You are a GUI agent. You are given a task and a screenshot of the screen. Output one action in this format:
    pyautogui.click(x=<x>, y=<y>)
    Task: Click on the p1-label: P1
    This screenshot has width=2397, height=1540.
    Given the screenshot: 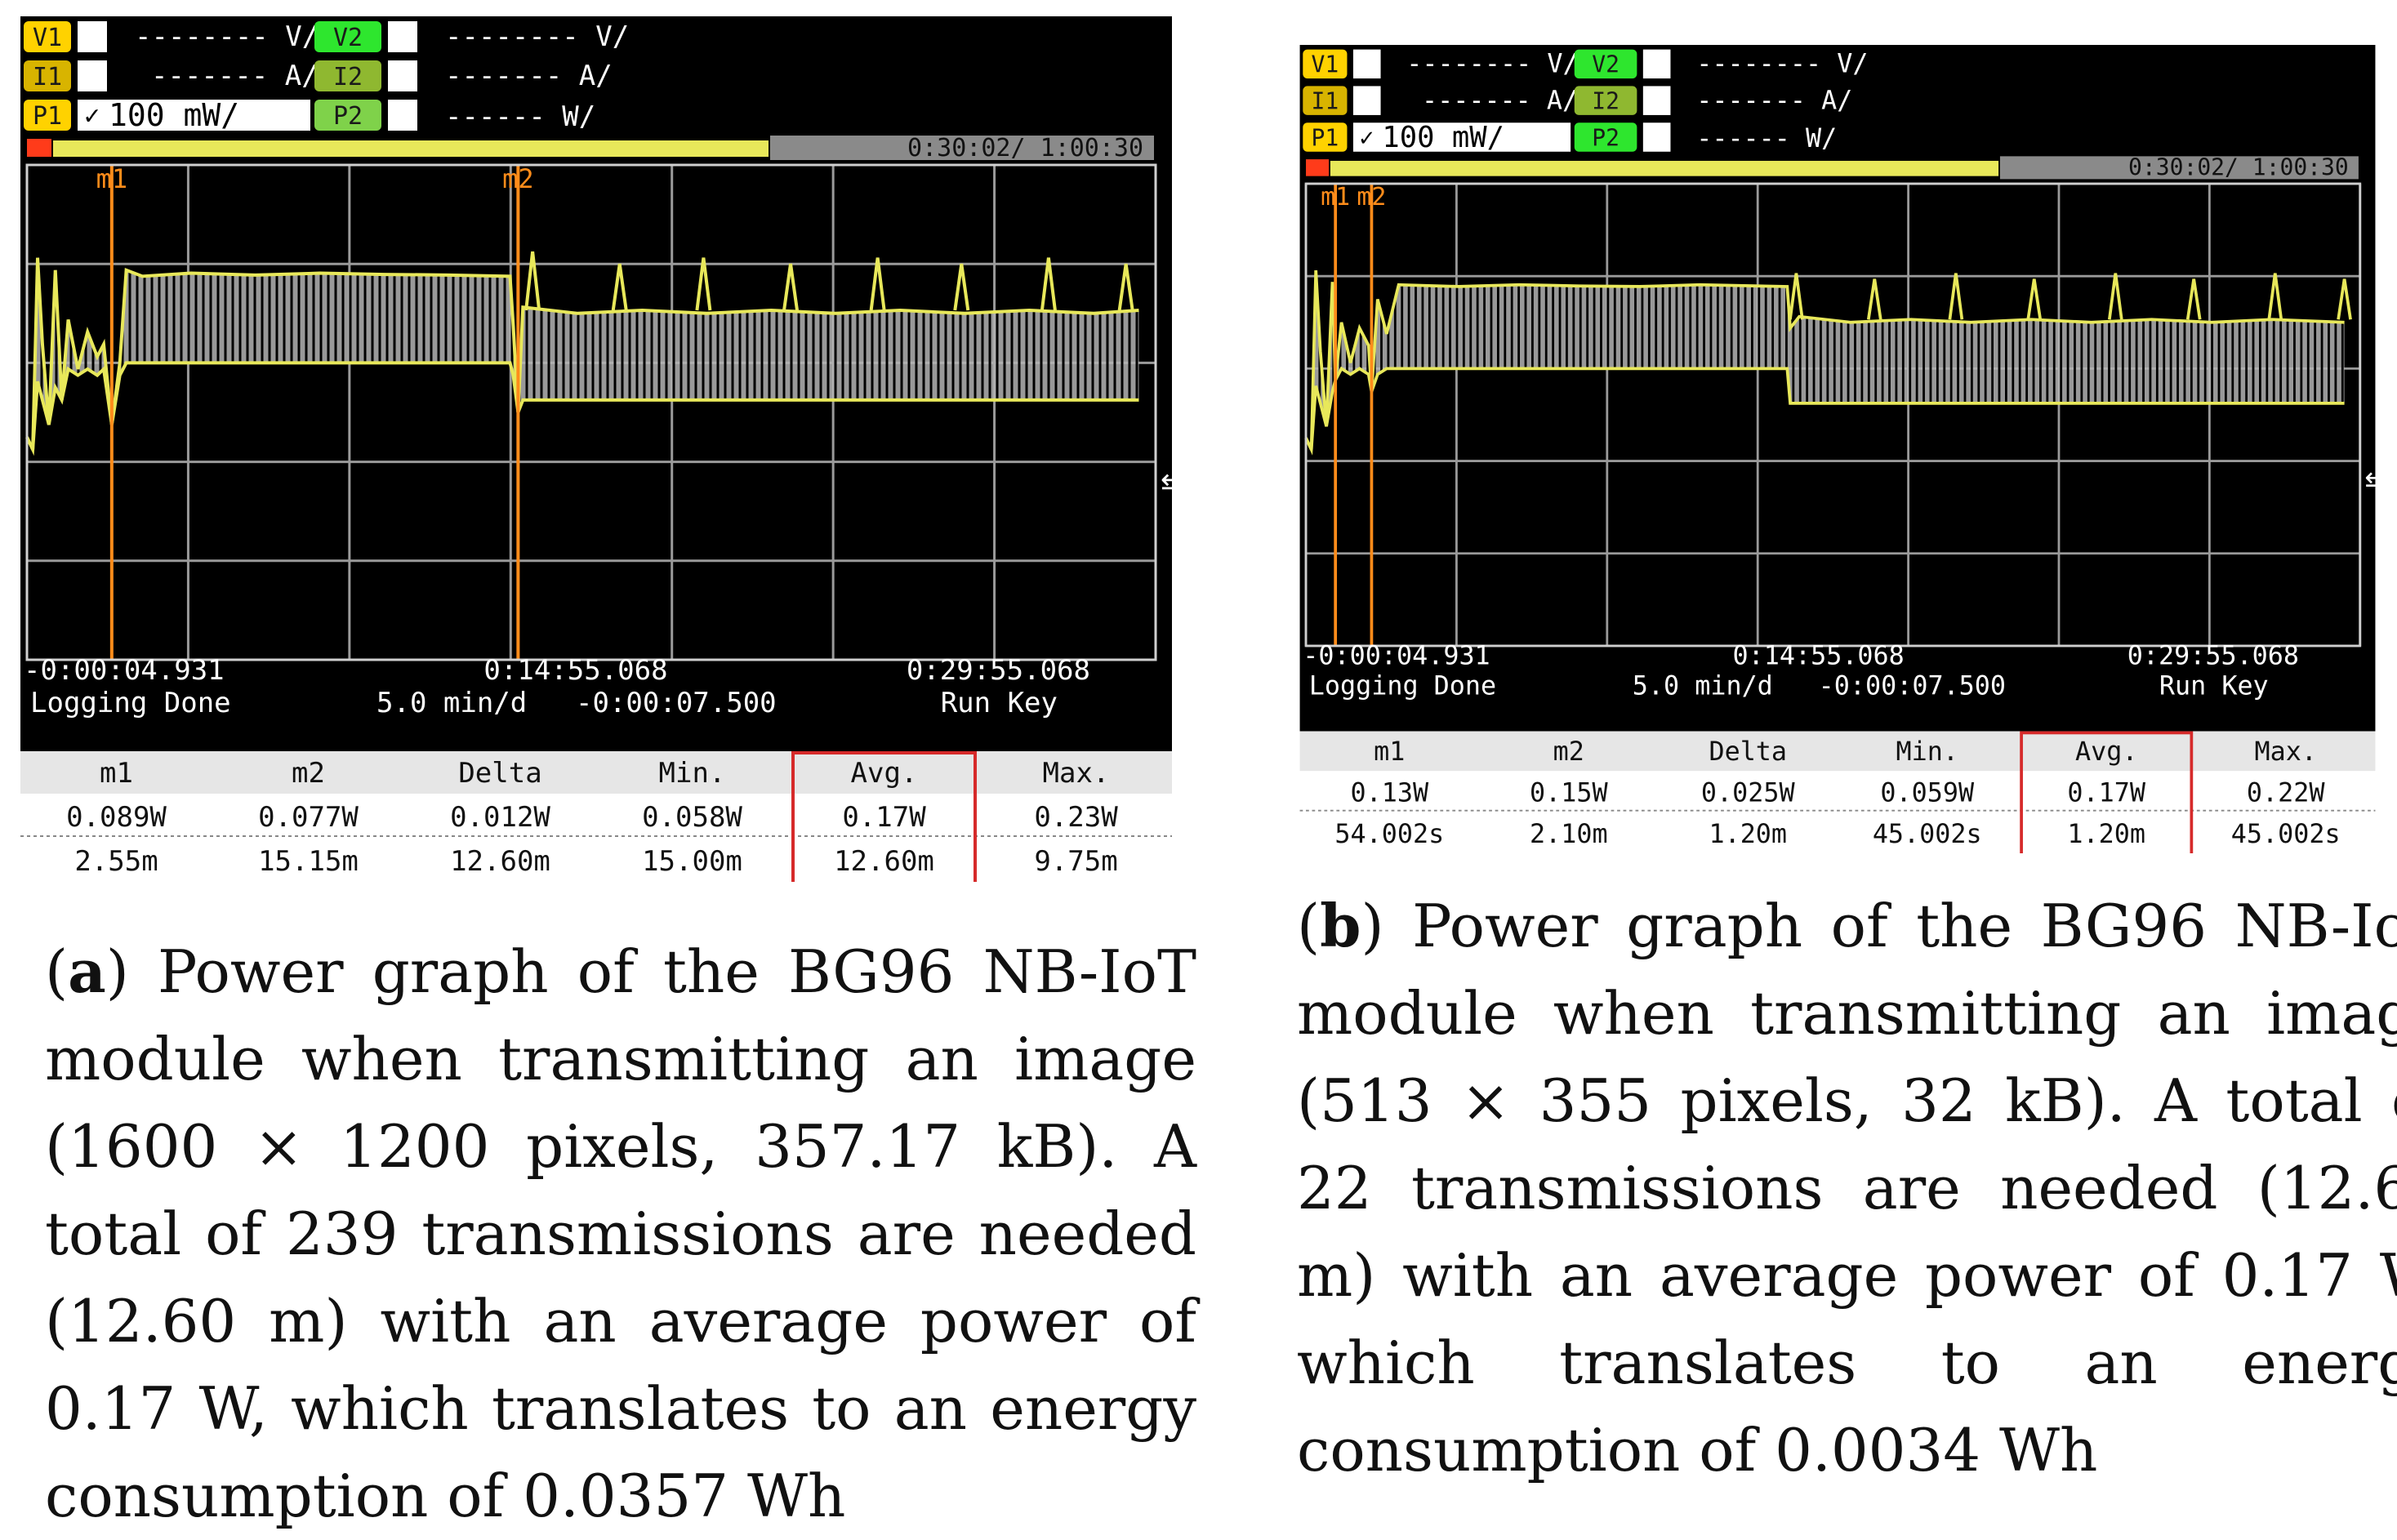 What is the action you would take?
    pyautogui.click(x=47, y=116)
    